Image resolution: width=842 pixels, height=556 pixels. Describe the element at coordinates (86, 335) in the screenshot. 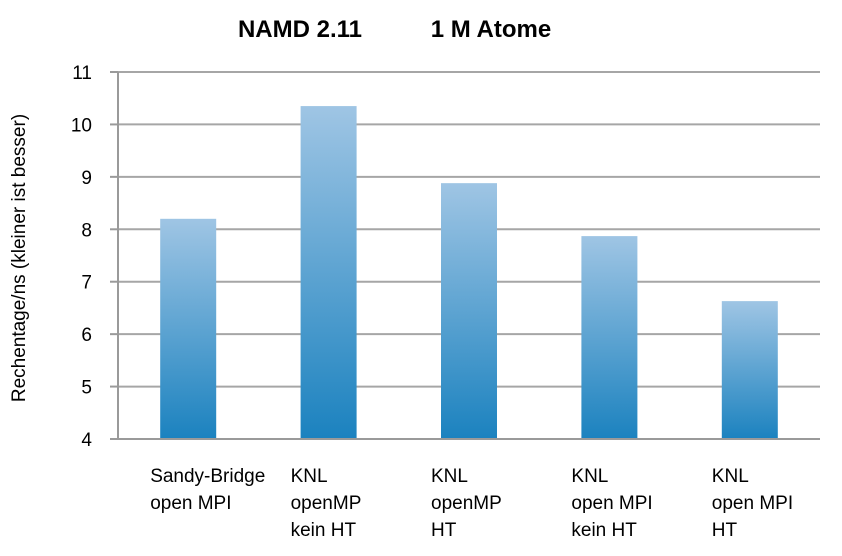

I see `y-tick-label: 6` at that location.